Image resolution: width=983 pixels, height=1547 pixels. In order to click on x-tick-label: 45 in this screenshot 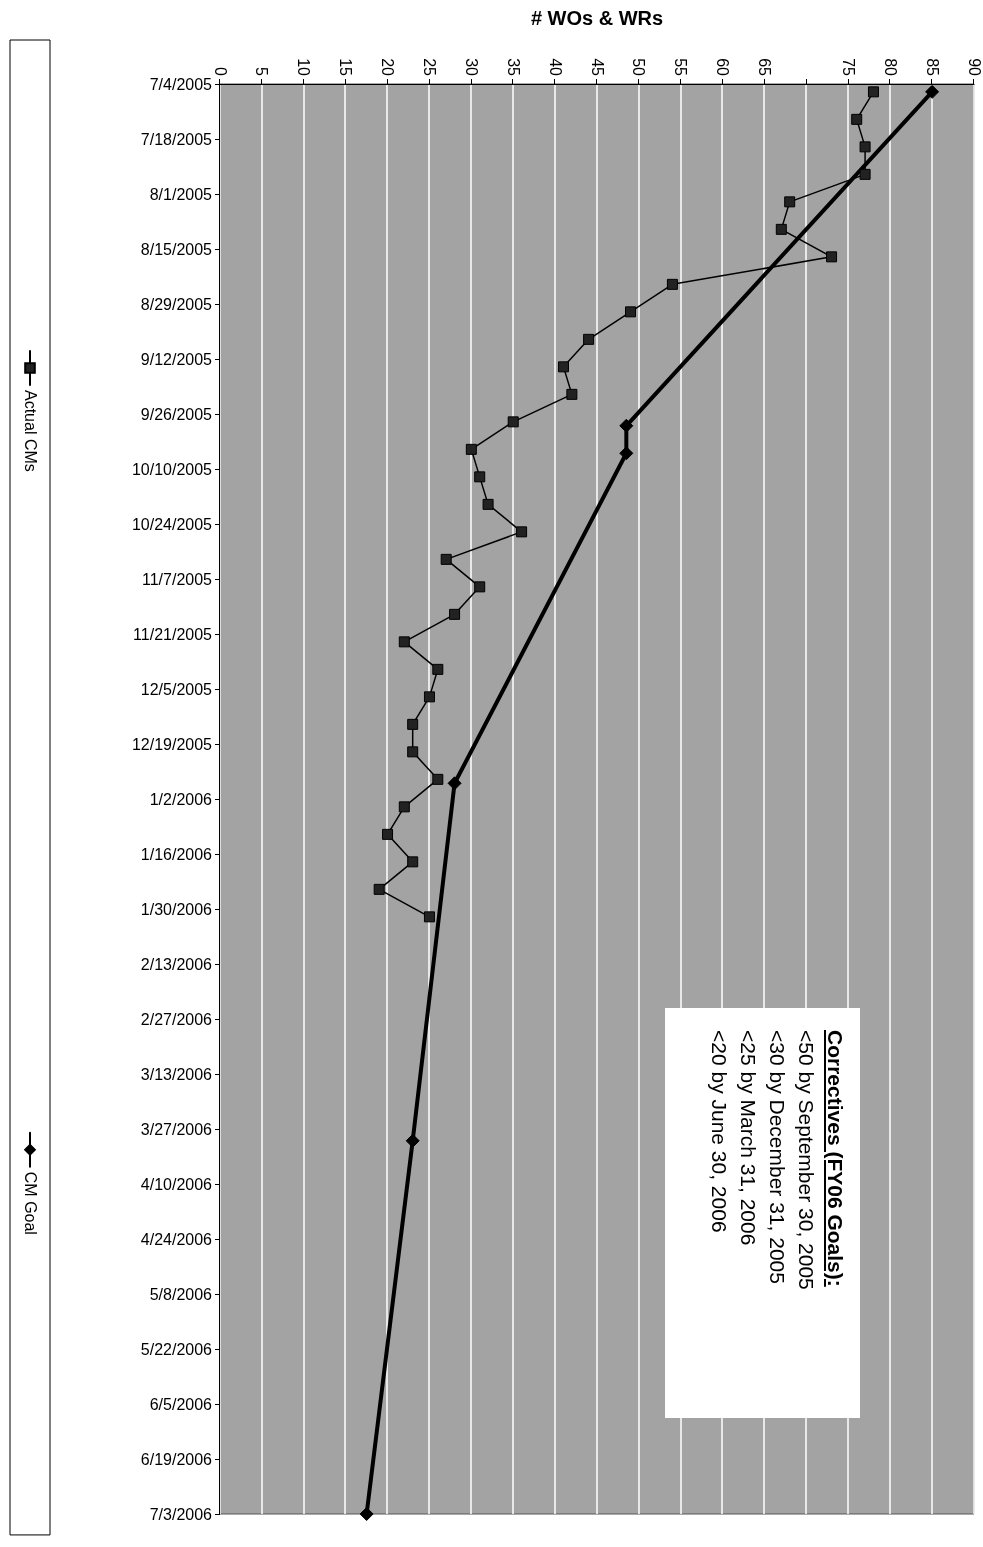, I will do `click(597, 67)`.